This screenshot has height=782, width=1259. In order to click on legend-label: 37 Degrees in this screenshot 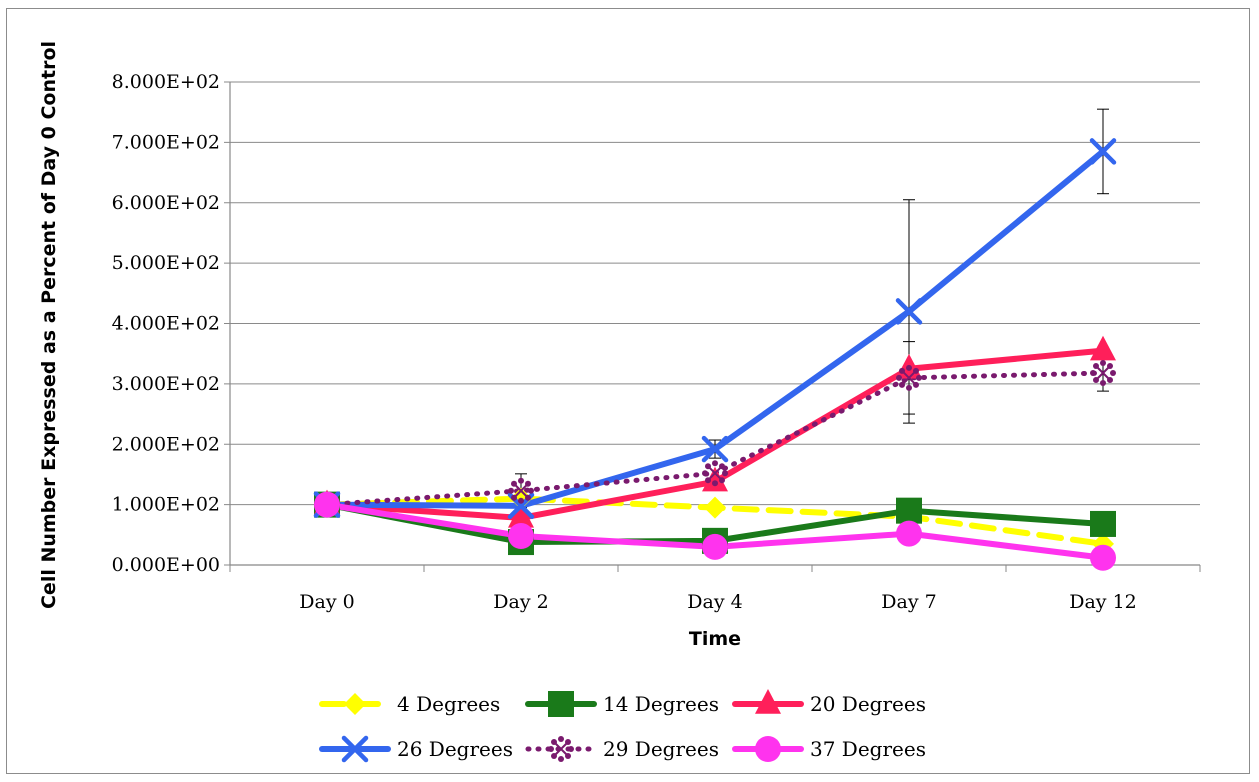, I will do `click(868, 749)`.